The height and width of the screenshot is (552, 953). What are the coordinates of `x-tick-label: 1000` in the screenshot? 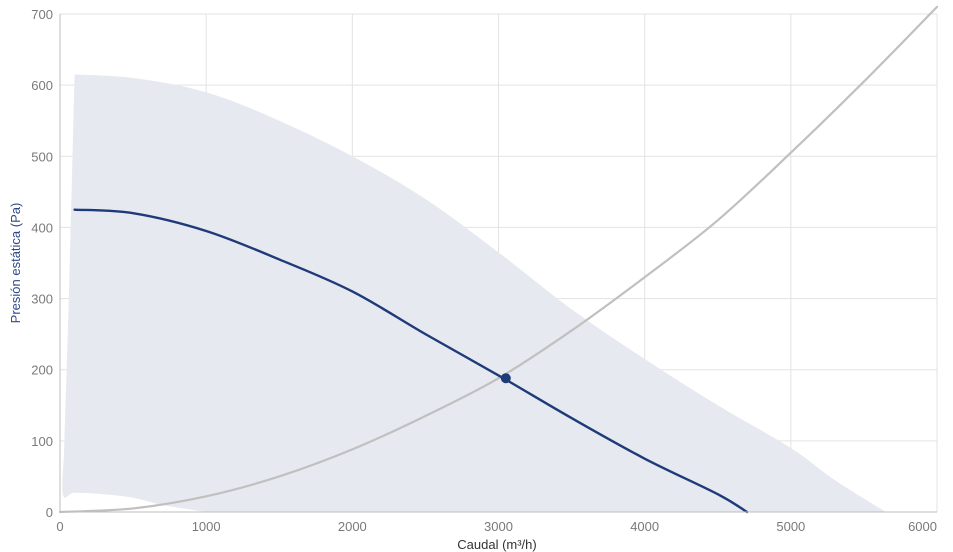 It's located at (206, 526).